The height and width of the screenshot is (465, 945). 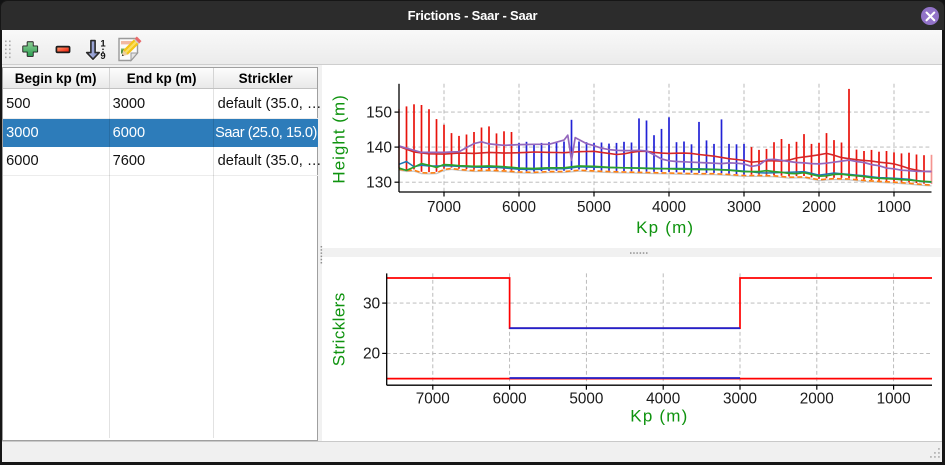 I want to click on svg-text: Height (m), so click(x=338, y=138).